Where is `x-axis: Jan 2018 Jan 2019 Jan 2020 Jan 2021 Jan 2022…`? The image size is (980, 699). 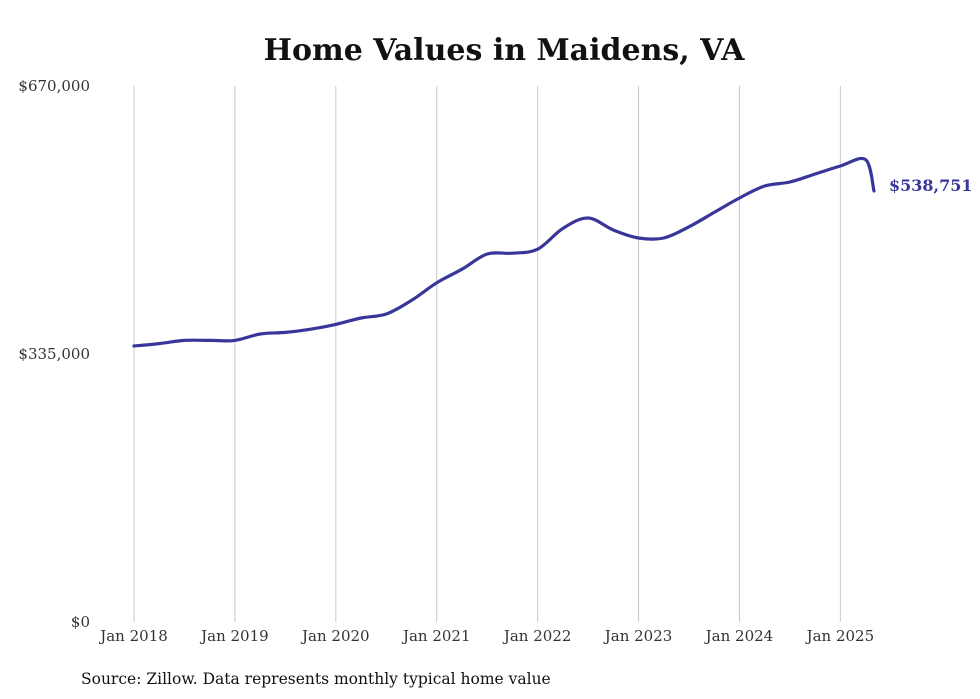
x-axis: Jan 2018 Jan 2019 Jan 2020 Jan 2021 Jan 2022… is located at coordinates (486, 636).